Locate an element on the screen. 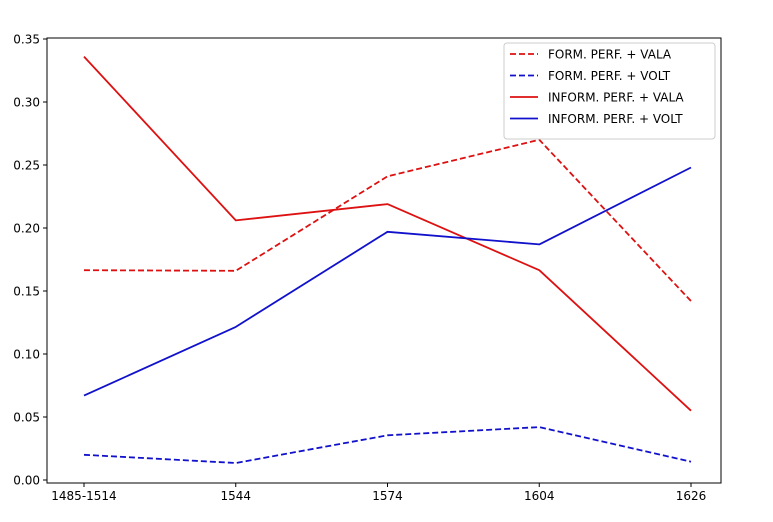  y-tick-label: 0.25 is located at coordinates (26, 166).